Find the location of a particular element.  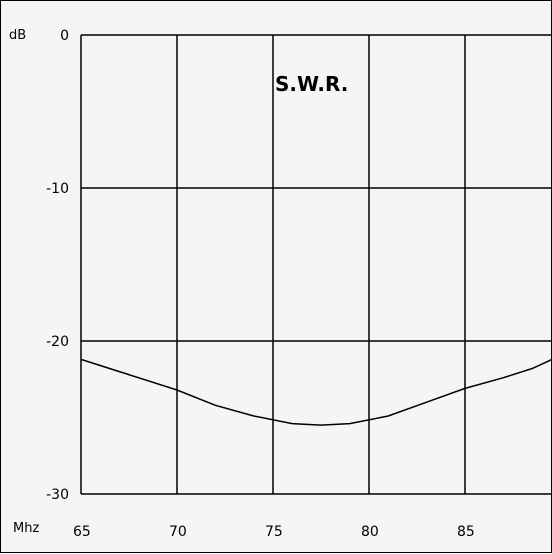

x-tick-label: 65 is located at coordinates (82, 532).